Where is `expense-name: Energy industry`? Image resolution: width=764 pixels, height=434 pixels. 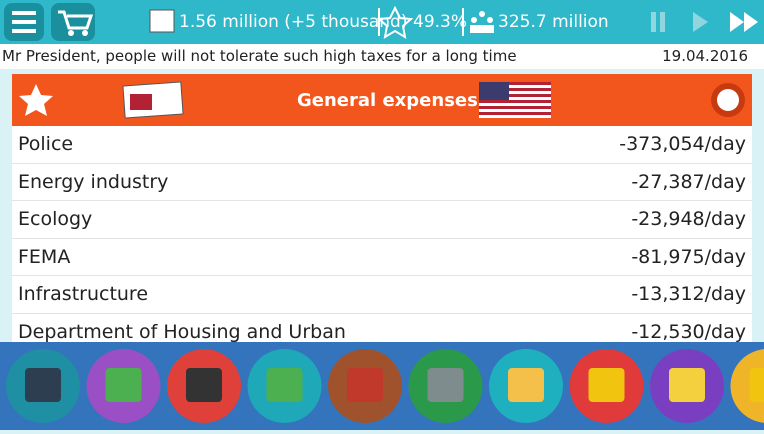 expense-name: Energy industry is located at coordinates (93, 182).